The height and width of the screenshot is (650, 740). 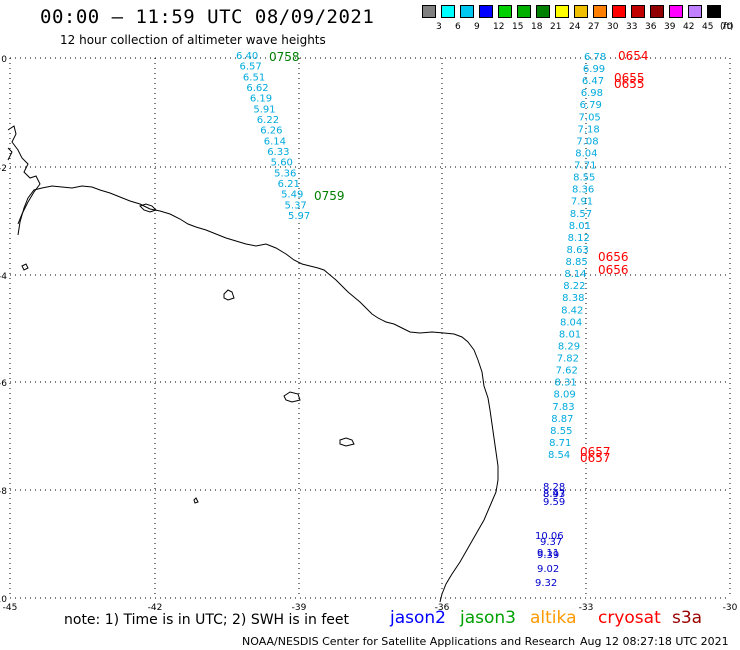 I want to click on swh-value: 7.18, so click(x=588, y=129).